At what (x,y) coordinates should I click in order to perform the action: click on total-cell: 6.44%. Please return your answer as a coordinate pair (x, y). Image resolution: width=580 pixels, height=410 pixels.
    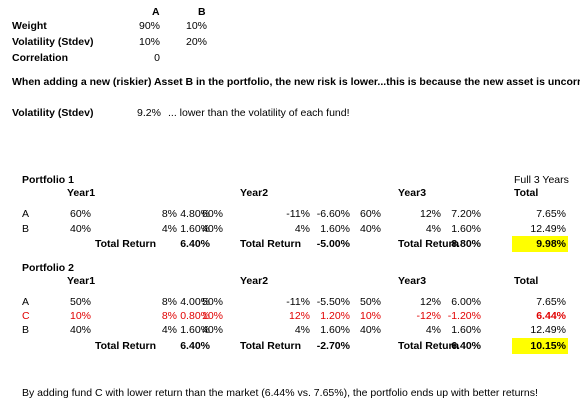
    Looking at the image, I should click on (551, 316).